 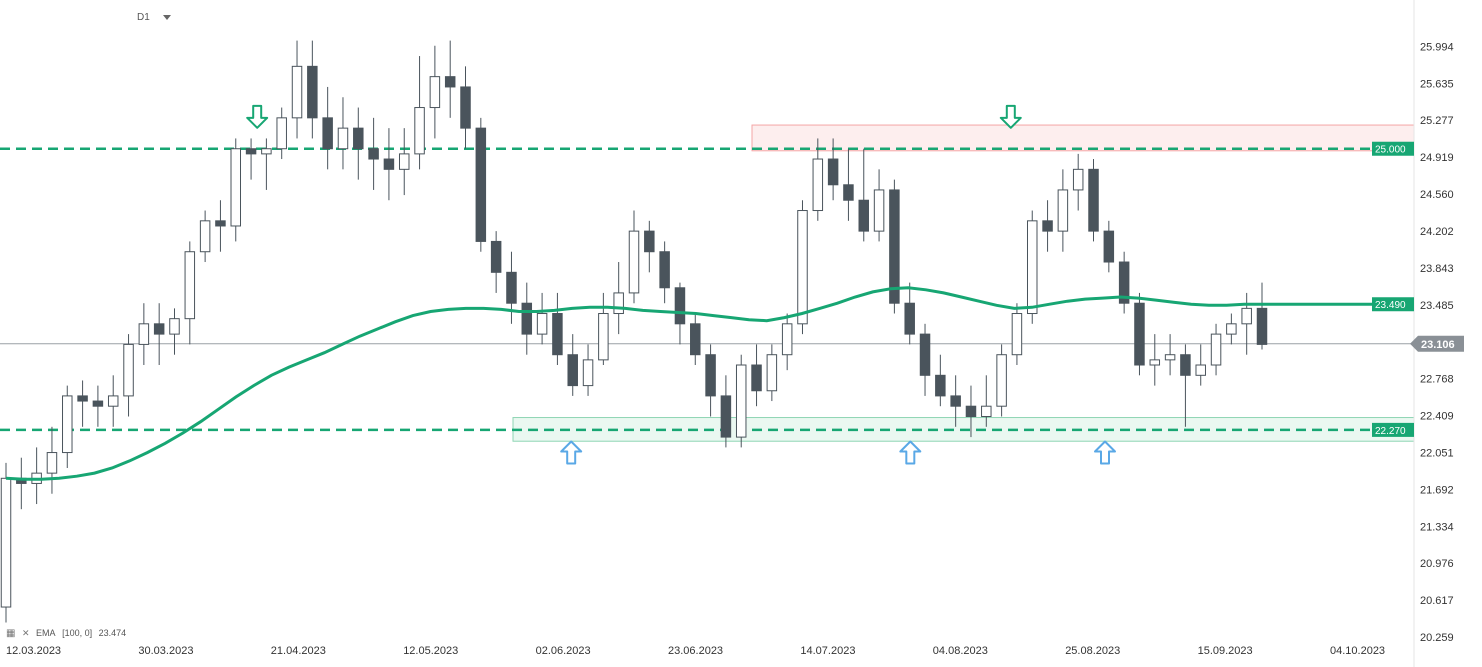 What do you see at coordinates (33, 651) in the screenshot?
I see `x-tick-label: 12.03.2023` at bounding box center [33, 651].